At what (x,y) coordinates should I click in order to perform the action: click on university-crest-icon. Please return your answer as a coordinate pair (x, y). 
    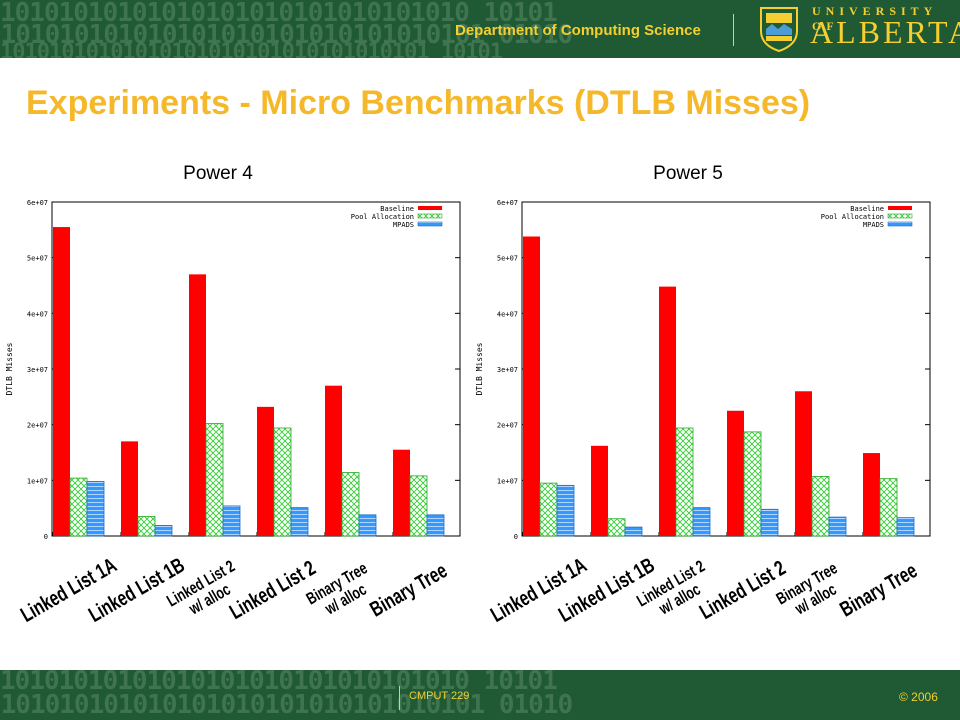
    Looking at the image, I should click on (779, 30).